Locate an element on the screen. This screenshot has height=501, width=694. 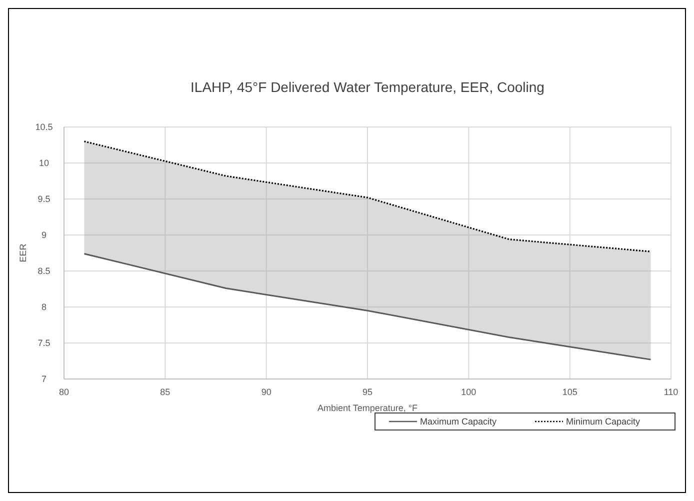
x-tick-label: 110 is located at coordinates (671, 392).